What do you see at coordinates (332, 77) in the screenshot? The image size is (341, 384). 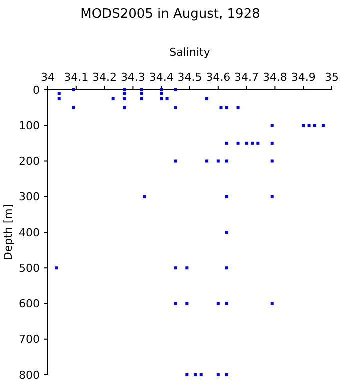 I see `x-tick-label: 35` at bounding box center [332, 77].